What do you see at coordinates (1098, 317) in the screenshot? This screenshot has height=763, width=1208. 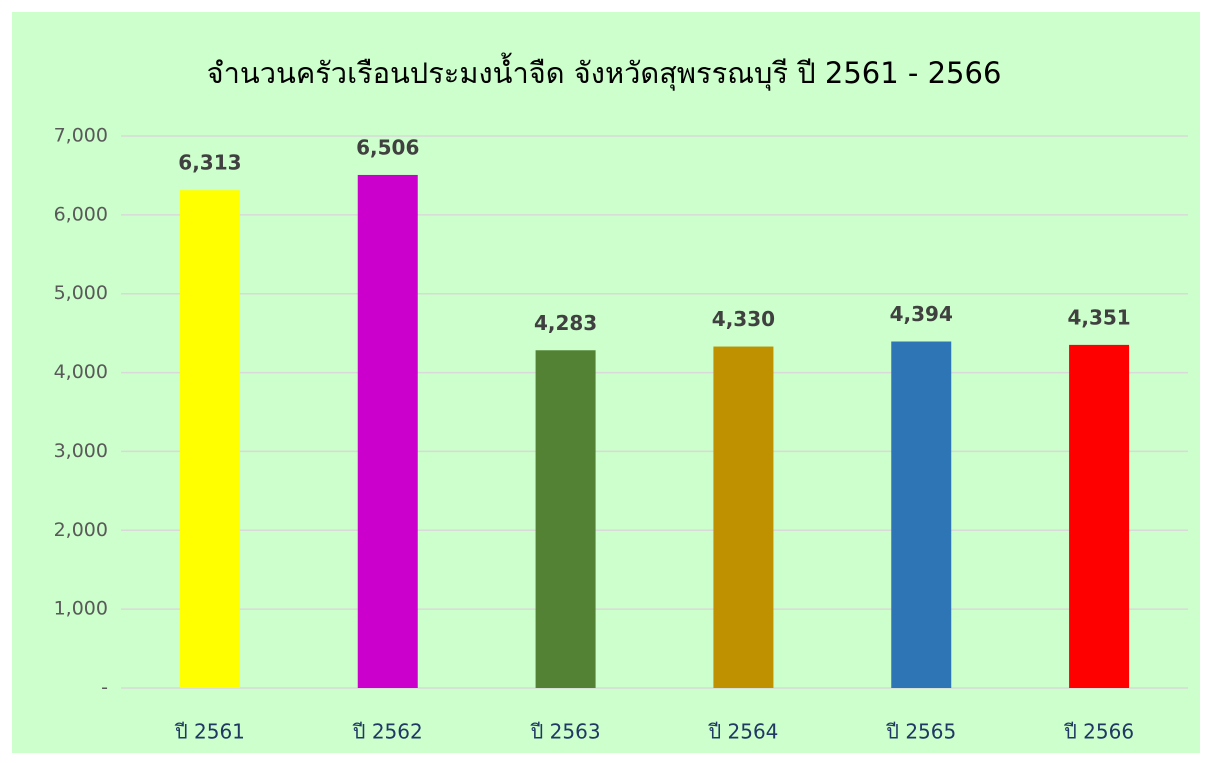 I see `data-label: 4,351` at bounding box center [1098, 317].